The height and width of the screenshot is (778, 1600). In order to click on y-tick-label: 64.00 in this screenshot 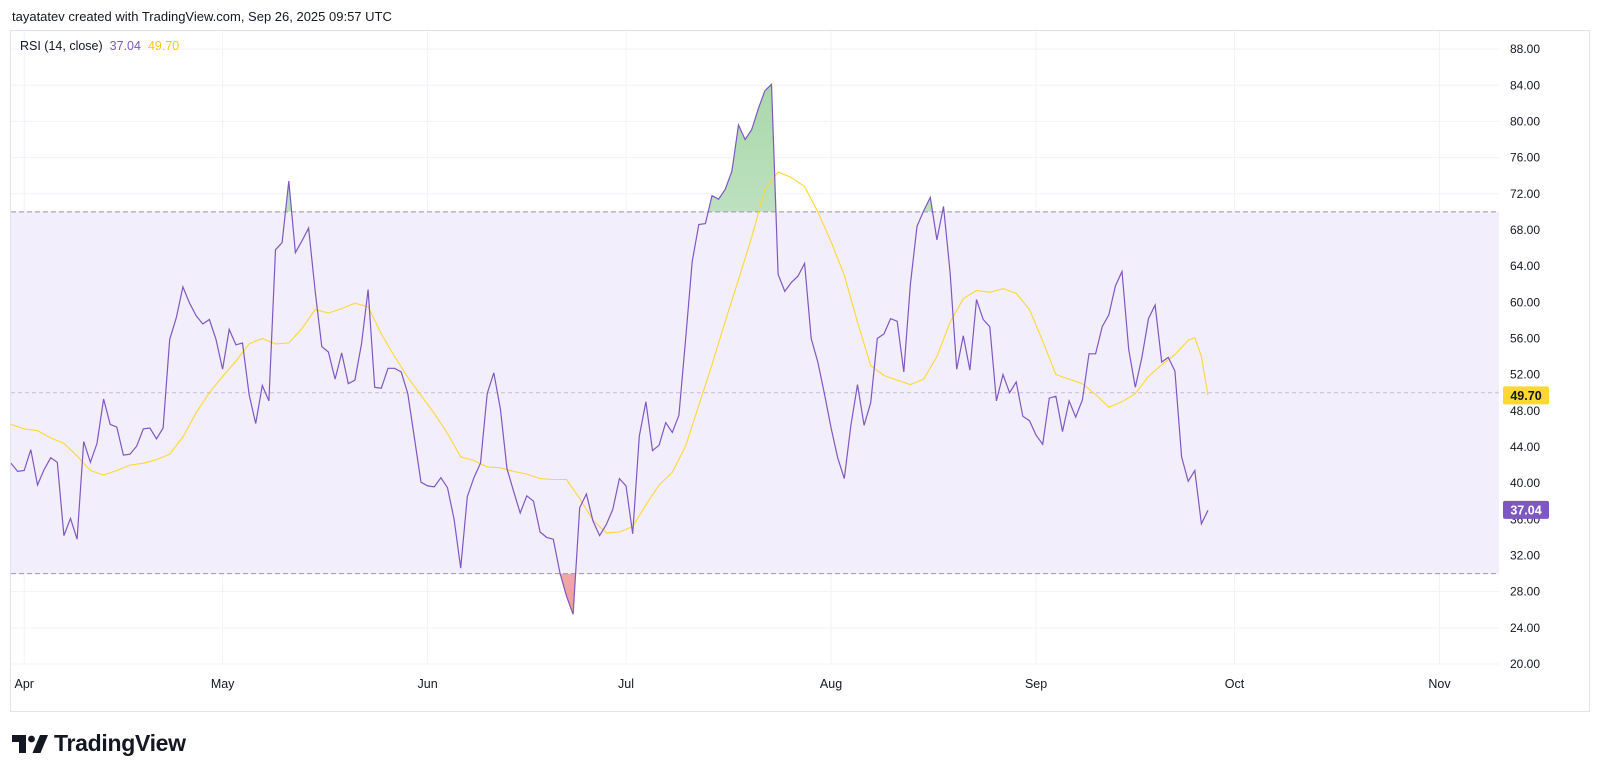, I will do `click(1525, 266)`.